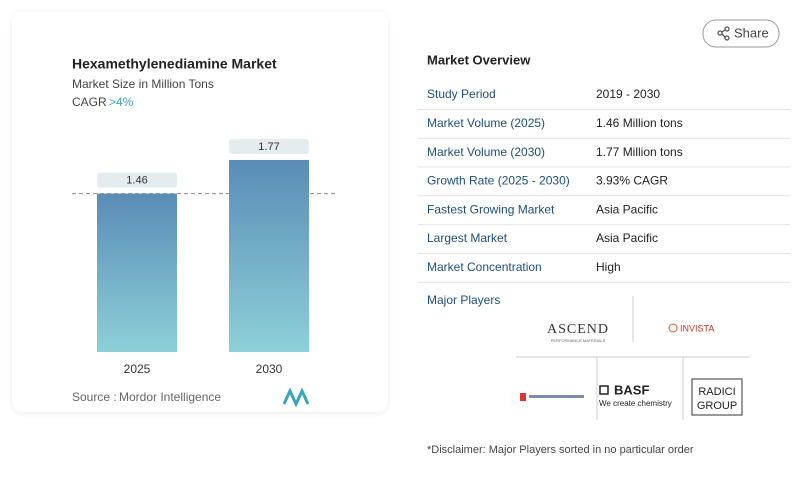 Image resolution: width=800 pixels, height=482 pixels. What do you see at coordinates (137, 369) in the screenshot?
I see `x-tick-label: 2025` at bounding box center [137, 369].